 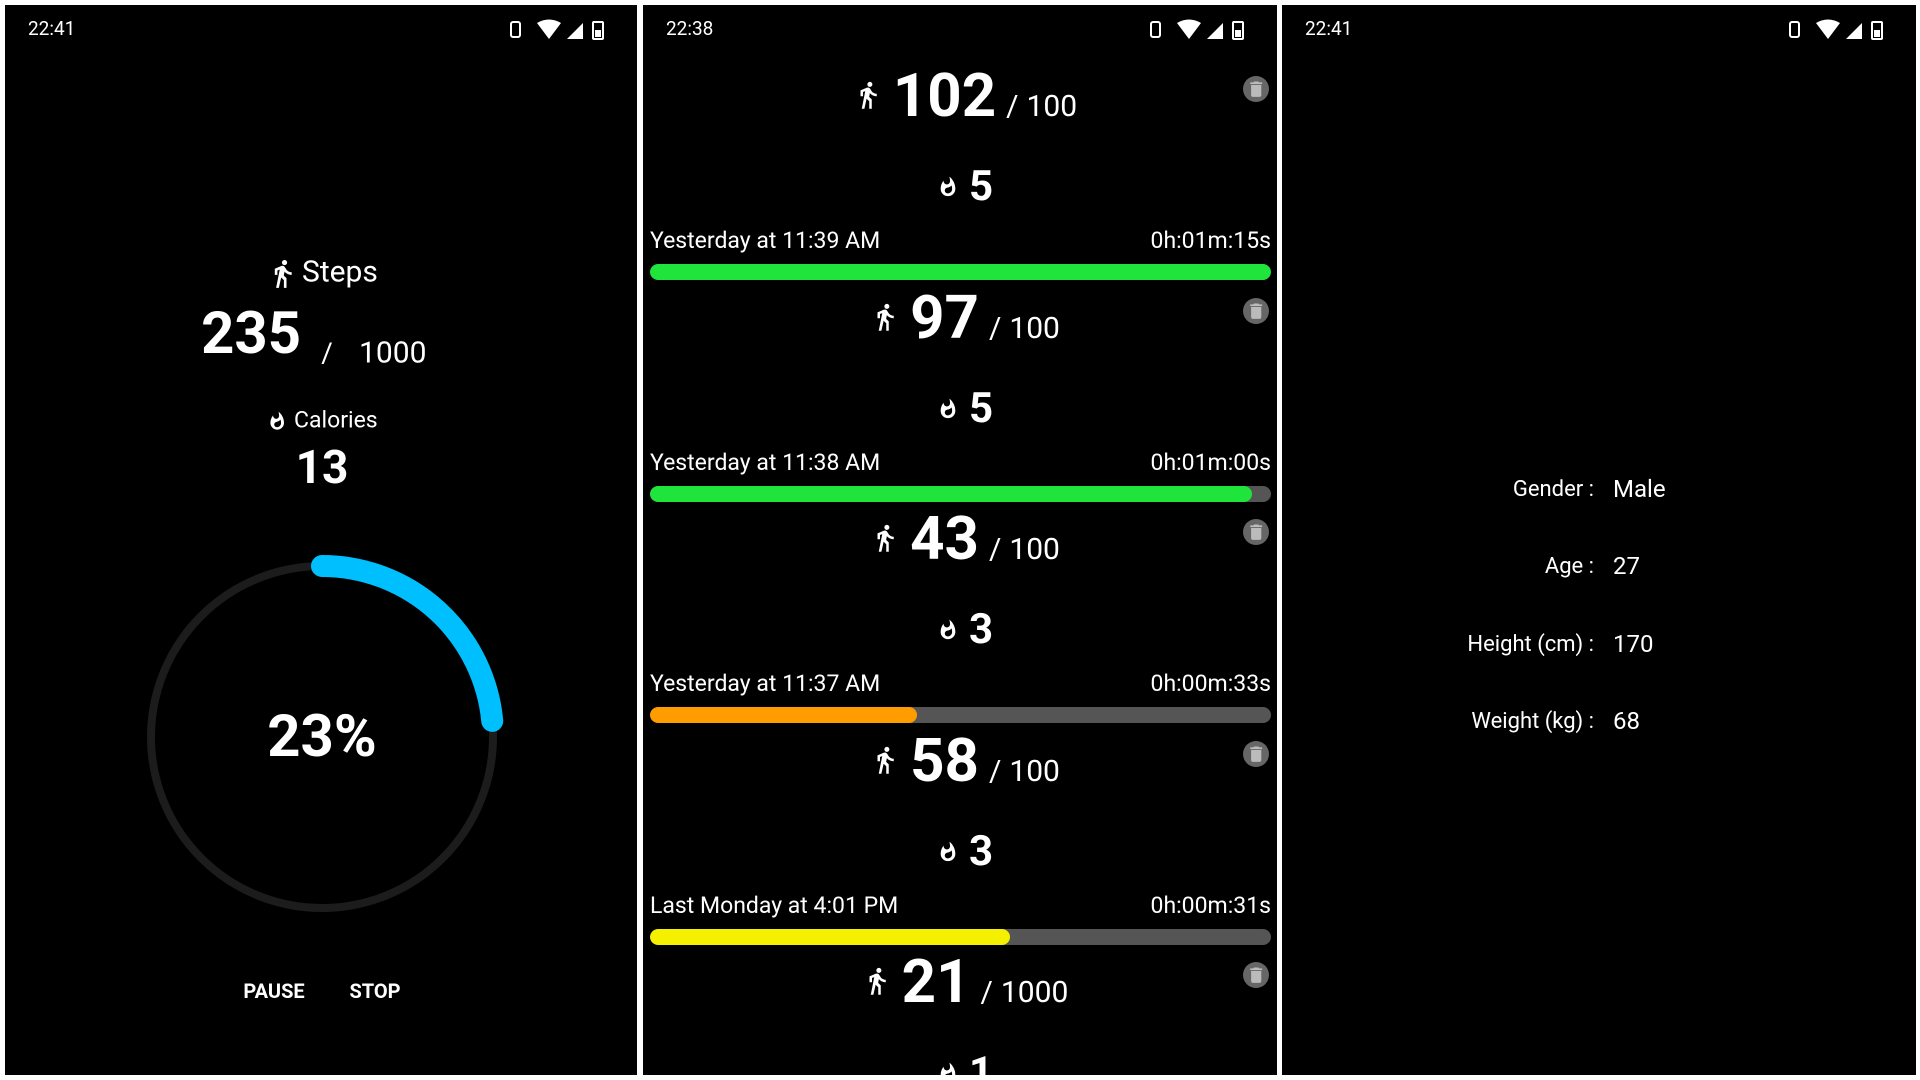 What do you see at coordinates (1210, 905) in the screenshot?
I see `entry-duration: 0h:00m:31s` at bounding box center [1210, 905].